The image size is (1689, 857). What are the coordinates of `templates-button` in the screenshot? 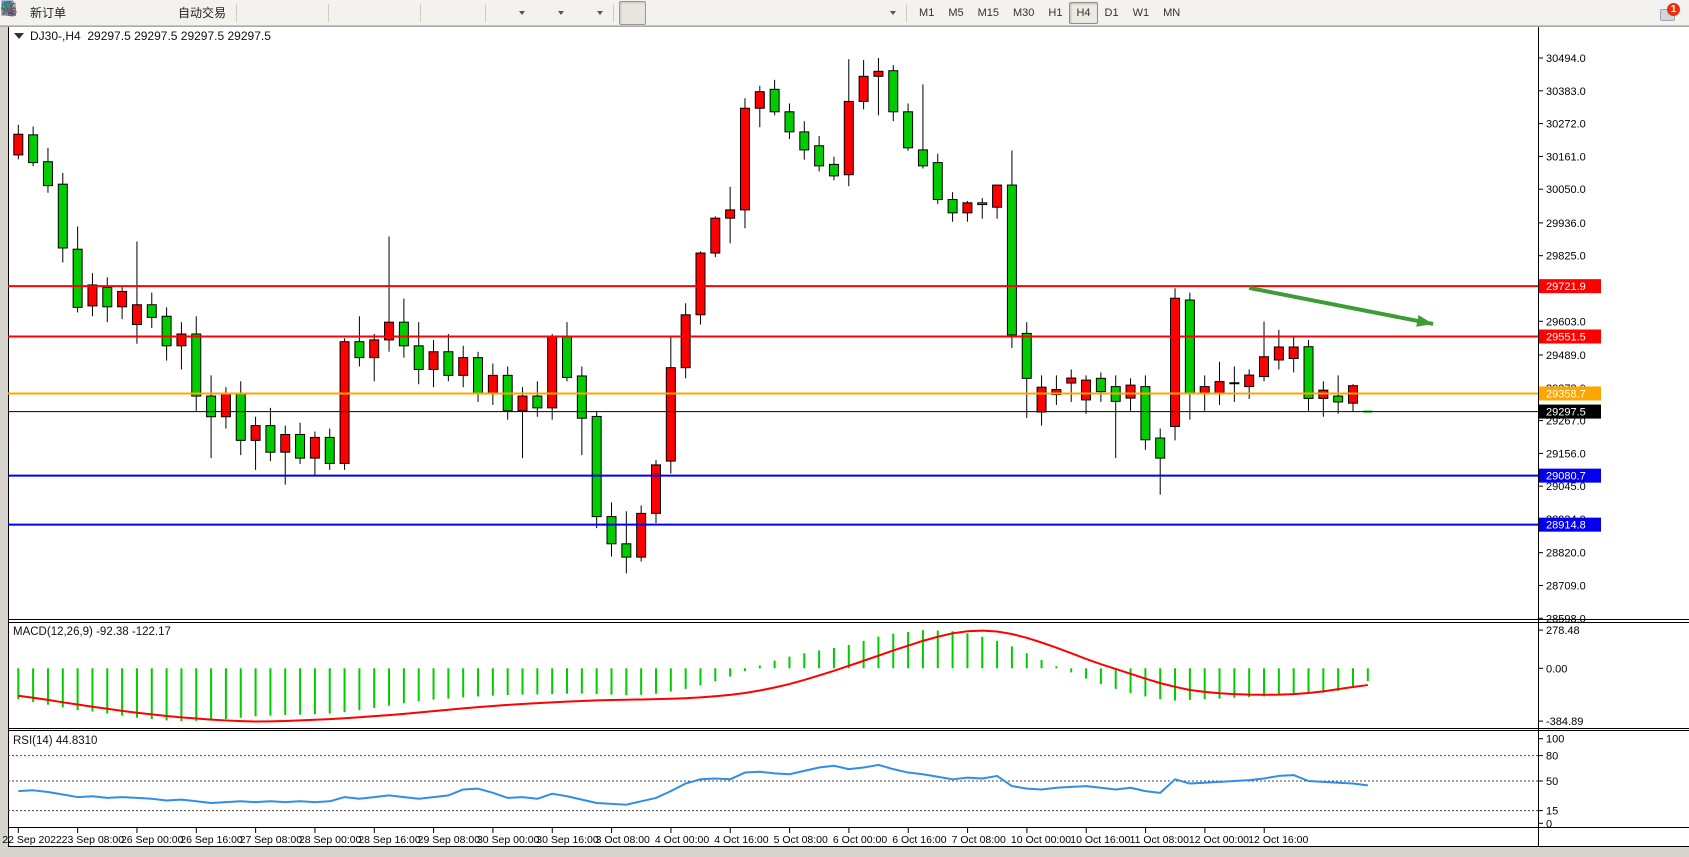 It's located at (304, 13).